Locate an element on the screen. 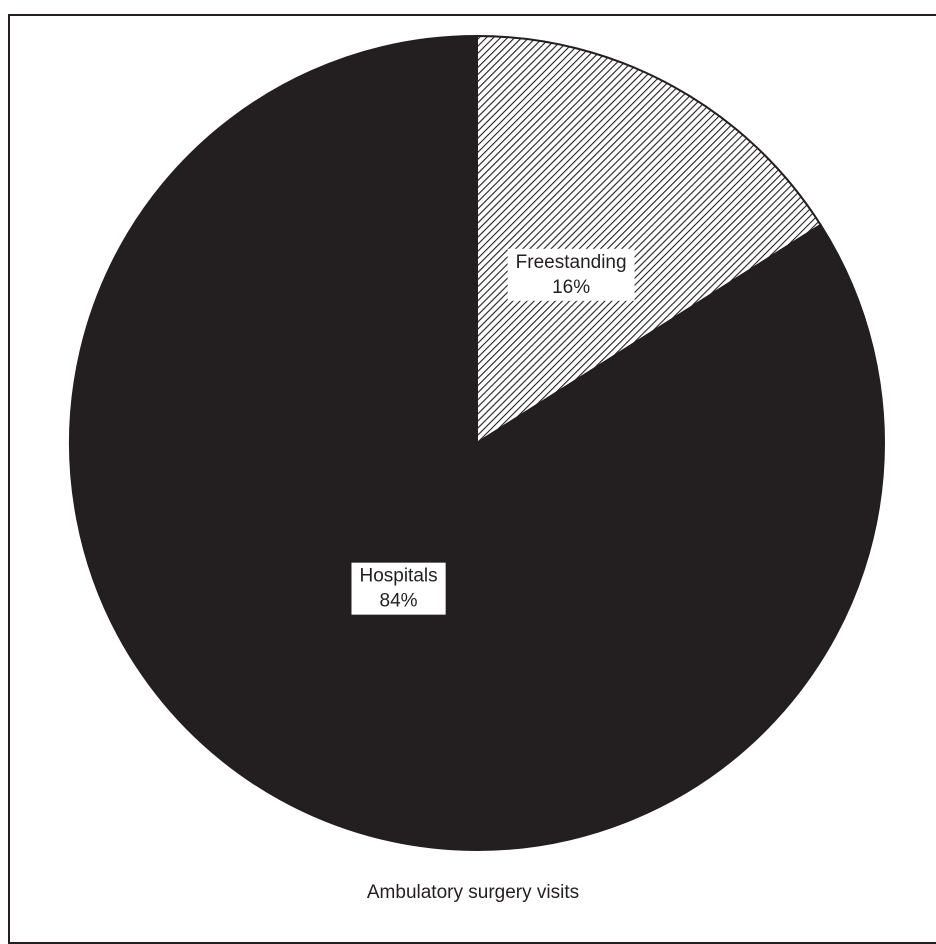  slice-label-value: 84% is located at coordinates (399, 601).